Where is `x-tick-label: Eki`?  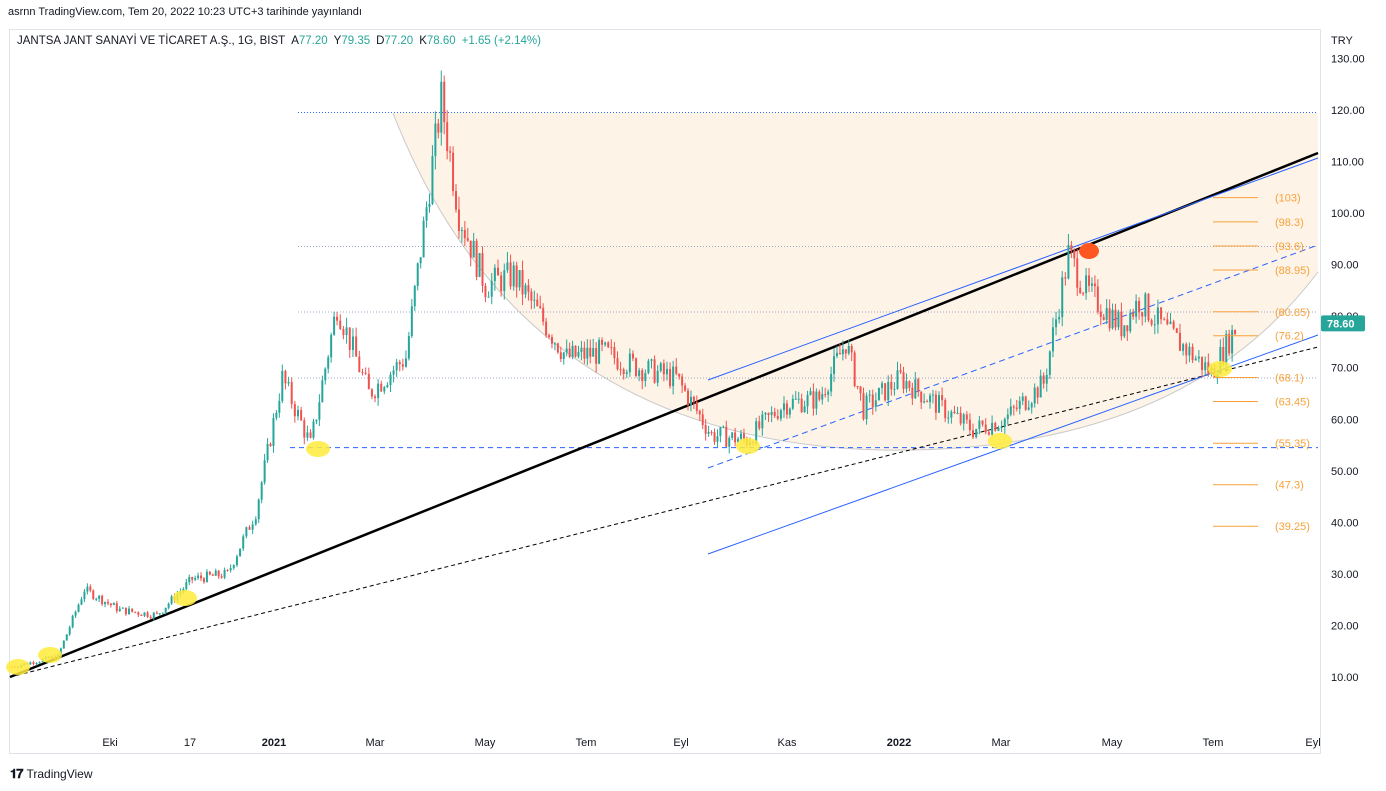
x-tick-label: Eki is located at coordinates (109, 743).